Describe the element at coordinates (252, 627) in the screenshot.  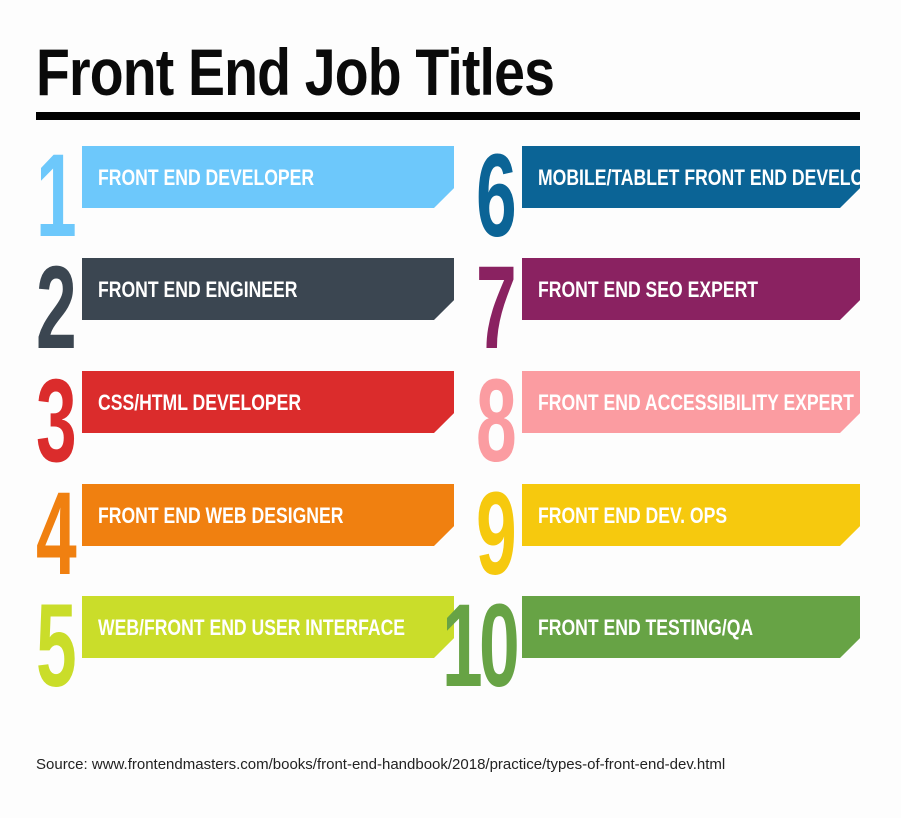
I see `item-label-5: WEB/FRONT END USER INTERFACE` at that location.